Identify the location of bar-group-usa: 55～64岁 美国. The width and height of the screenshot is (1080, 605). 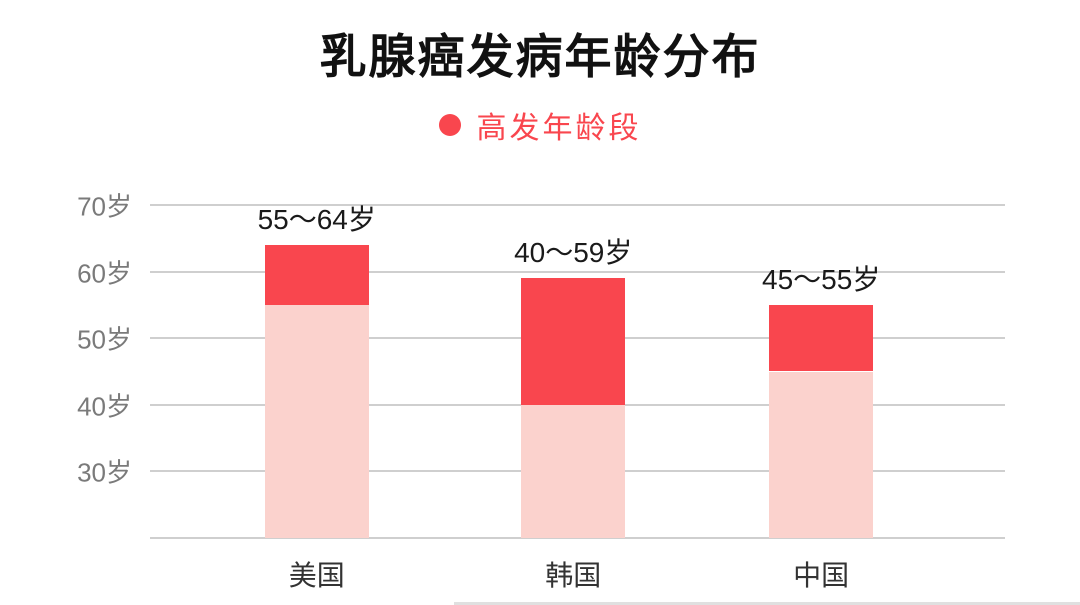
(317, 397).